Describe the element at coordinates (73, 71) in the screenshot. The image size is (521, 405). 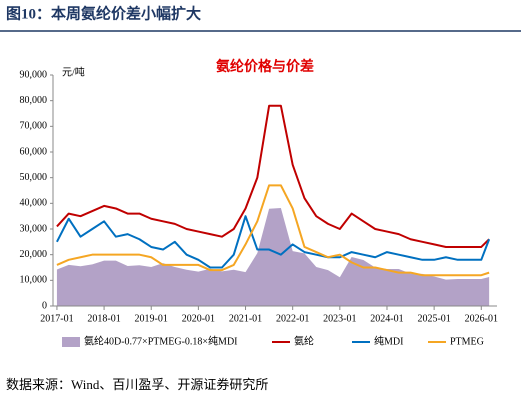
I see `y-axis-unit: 元/吨` at that location.